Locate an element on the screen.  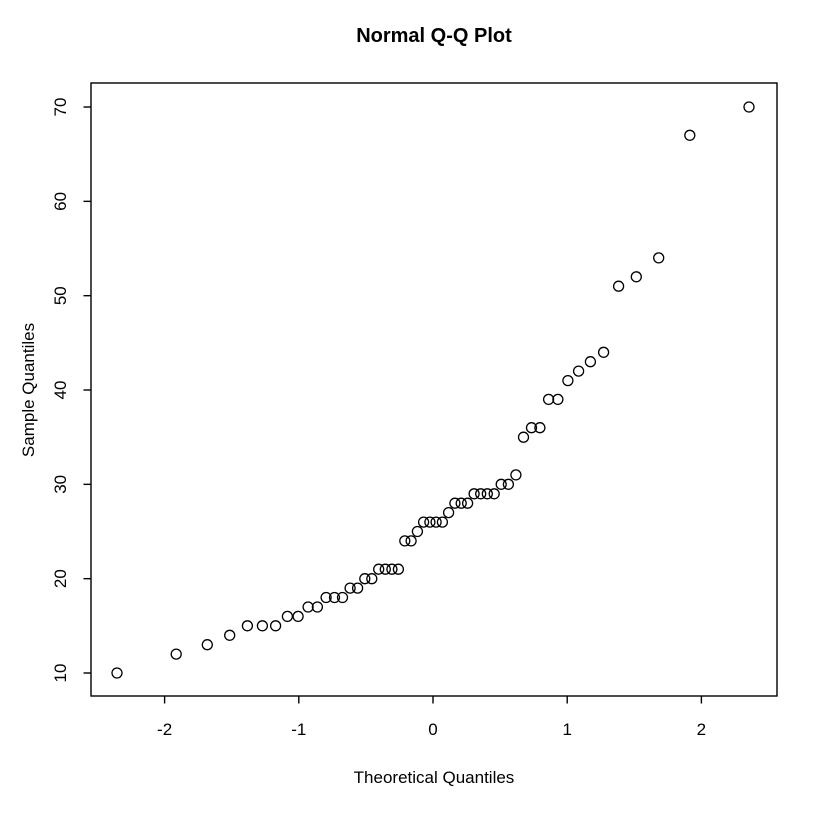
plot-title: Normal Q-Q Plot is located at coordinates (434, 36).